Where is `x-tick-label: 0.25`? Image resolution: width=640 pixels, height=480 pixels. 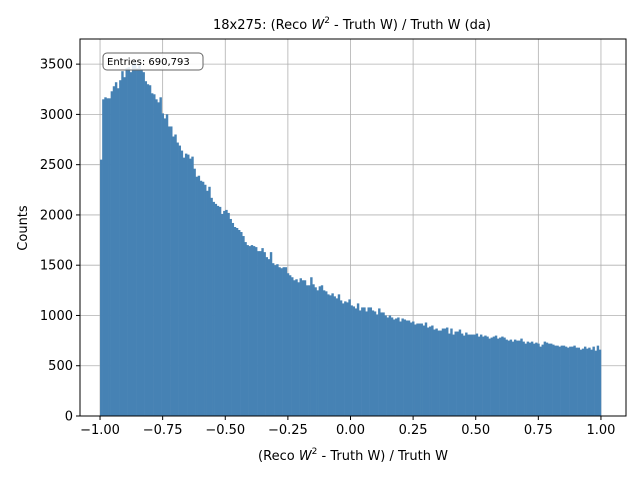
x-tick-label: 0.25 is located at coordinates (413, 430).